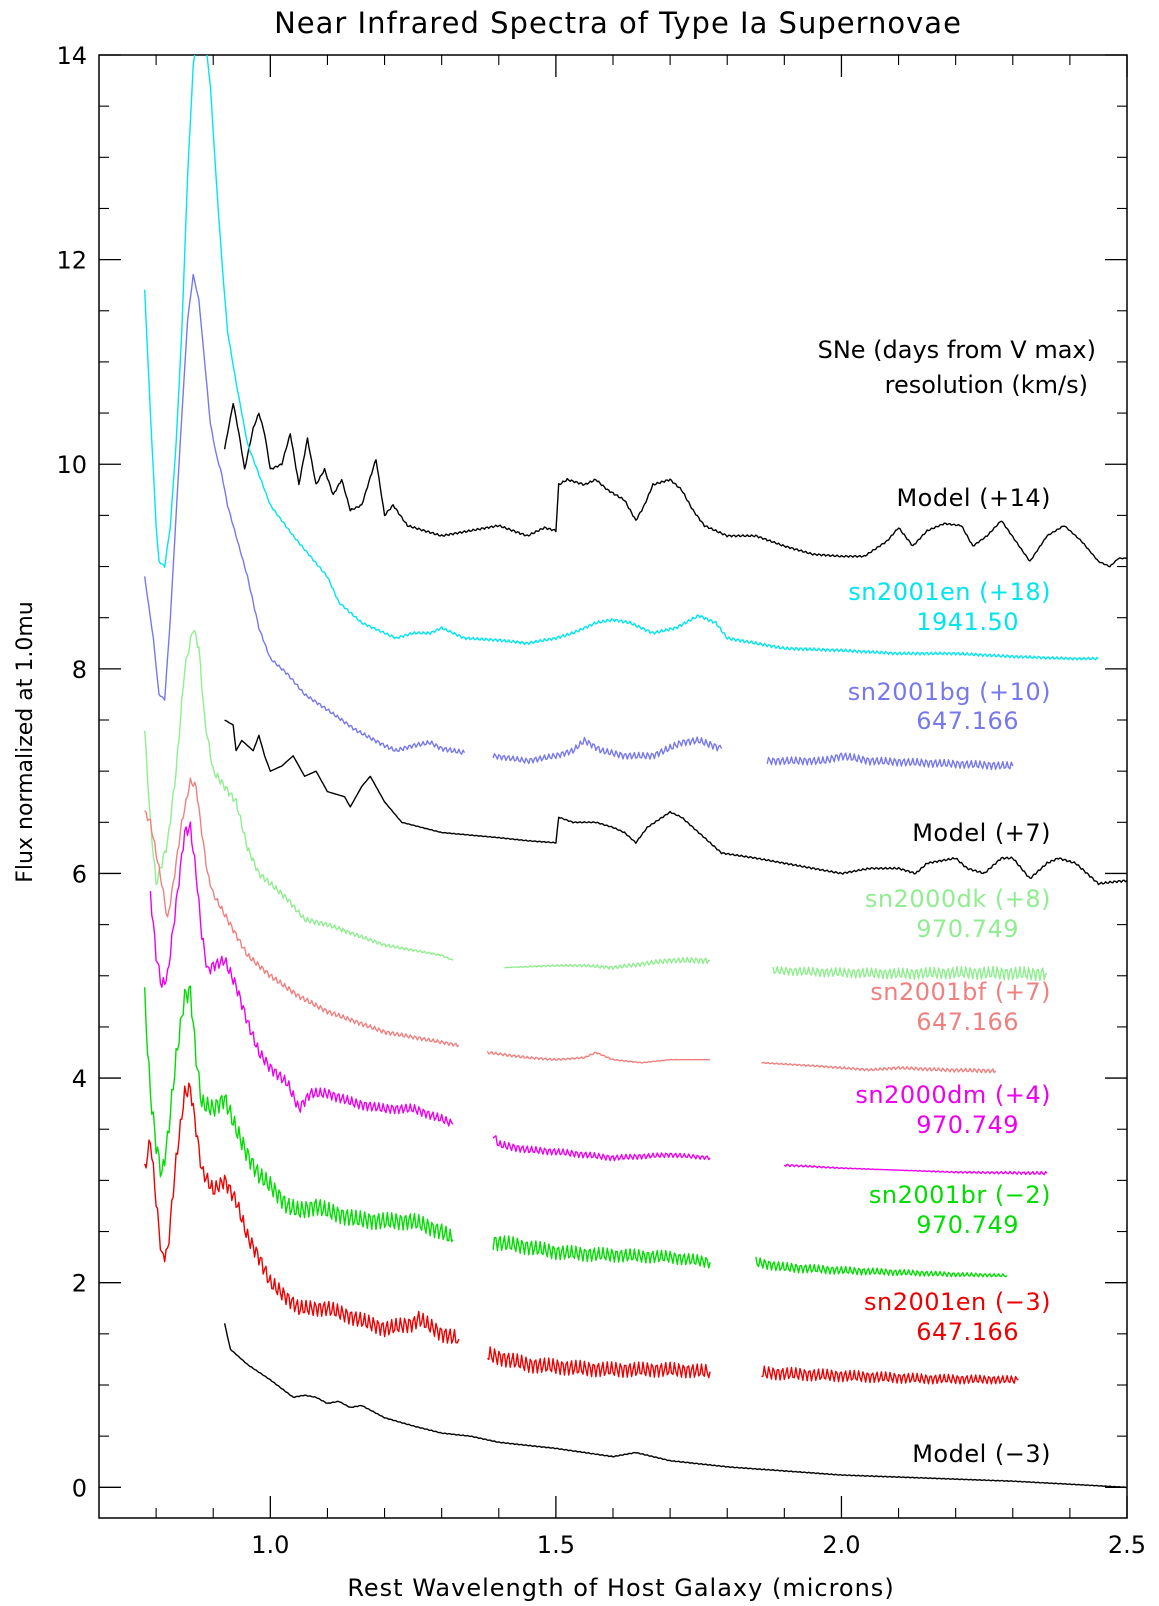  I want to click on series-resolution-sn2001en-3: 647.166, so click(967, 1332).